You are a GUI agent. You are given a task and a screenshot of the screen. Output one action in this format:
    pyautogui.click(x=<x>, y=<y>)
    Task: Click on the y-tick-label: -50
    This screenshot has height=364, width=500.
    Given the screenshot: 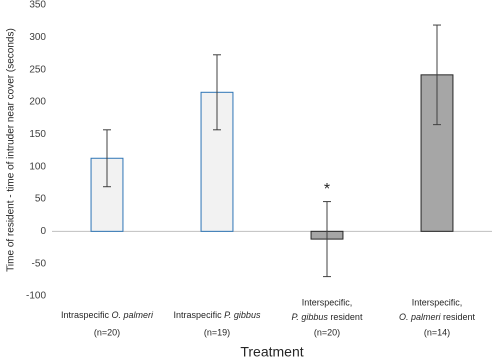 What is the action you would take?
    pyautogui.click(x=39, y=263)
    